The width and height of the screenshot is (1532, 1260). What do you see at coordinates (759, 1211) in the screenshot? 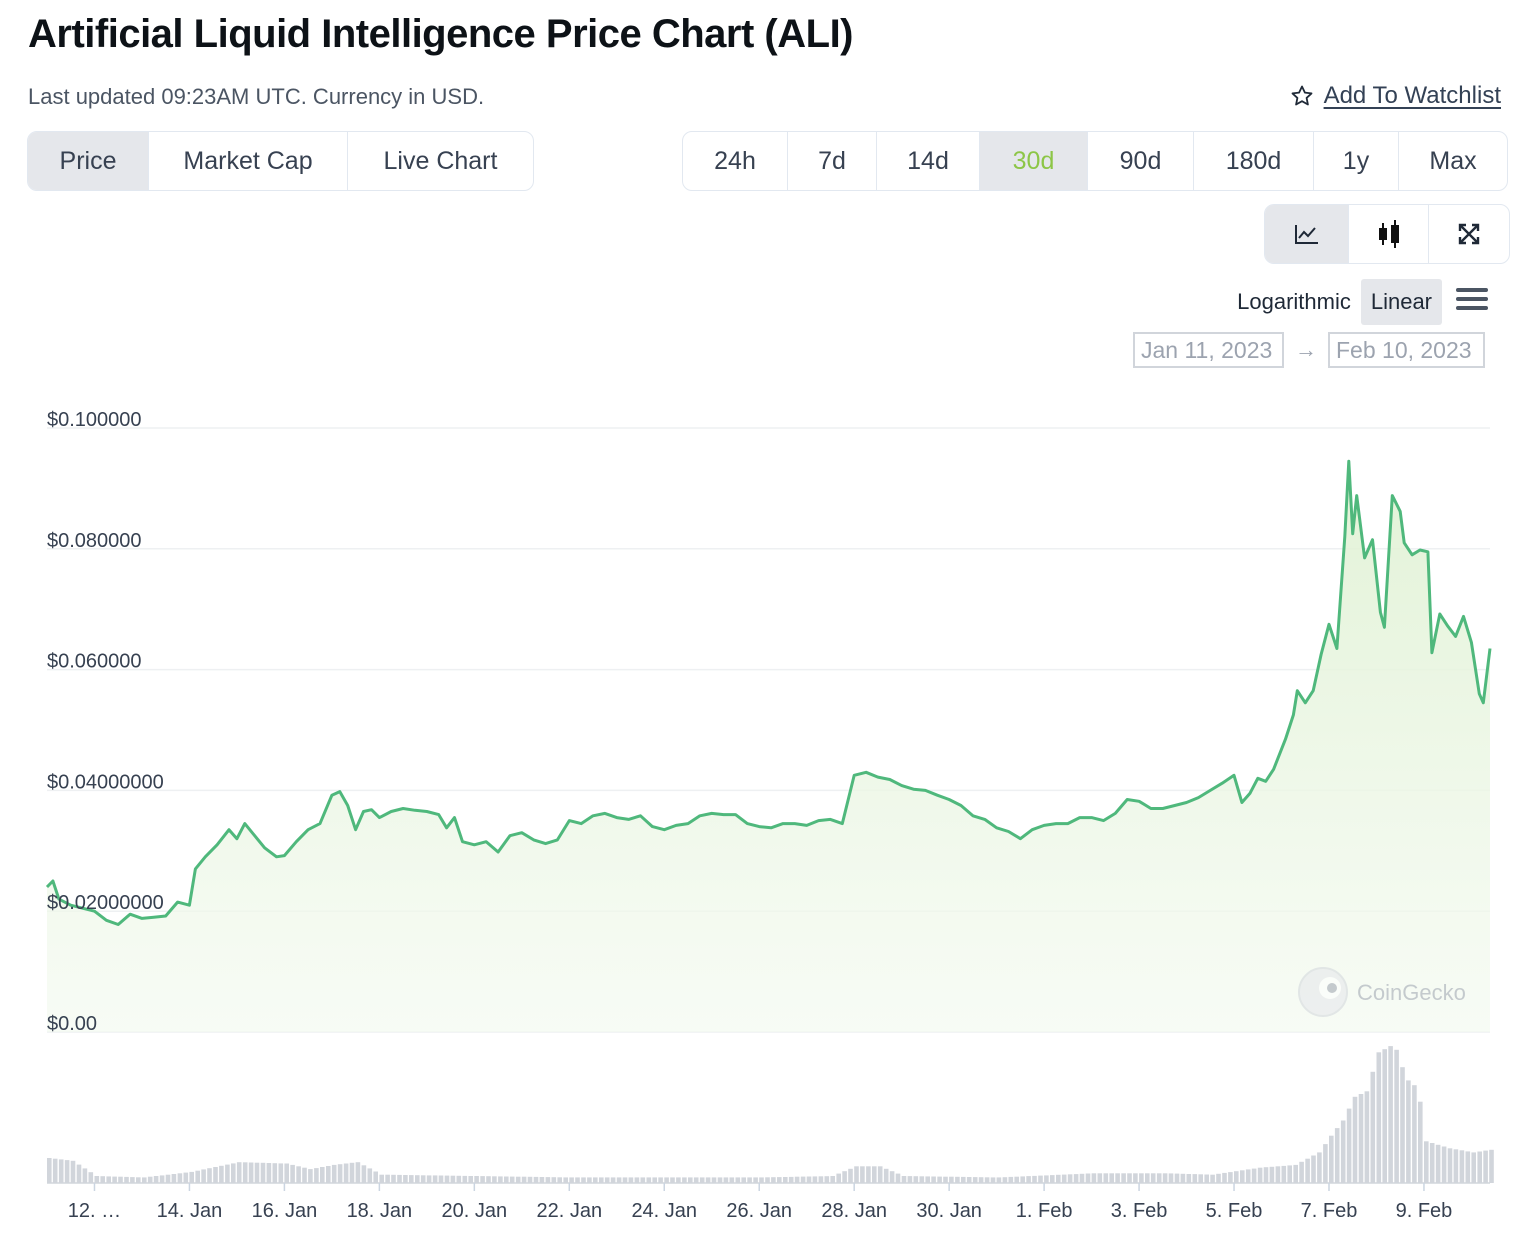
I see `x-tick-label: 26. Jan` at bounding box center [759, 1211].